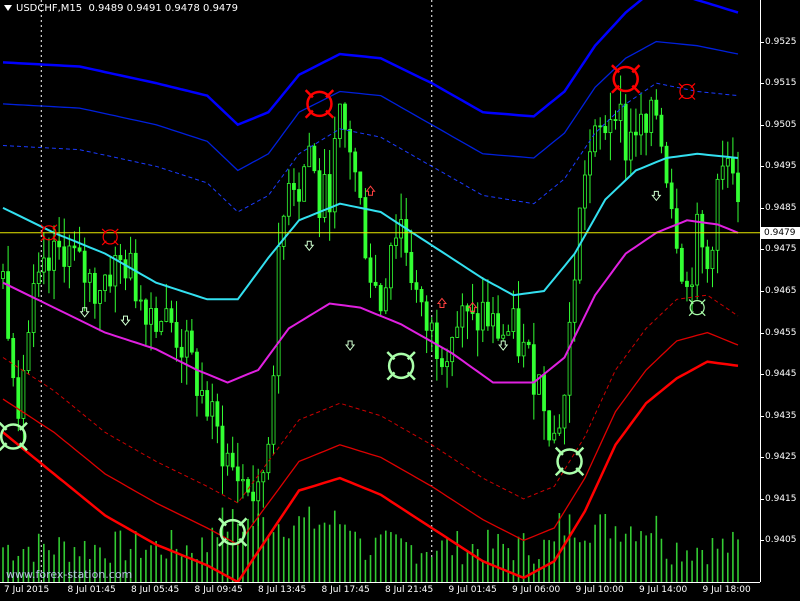  Describe the element at coordinates (726, 590) in the screenshot. I see `time-tick-label: 9 Jul 18:00` at that location.